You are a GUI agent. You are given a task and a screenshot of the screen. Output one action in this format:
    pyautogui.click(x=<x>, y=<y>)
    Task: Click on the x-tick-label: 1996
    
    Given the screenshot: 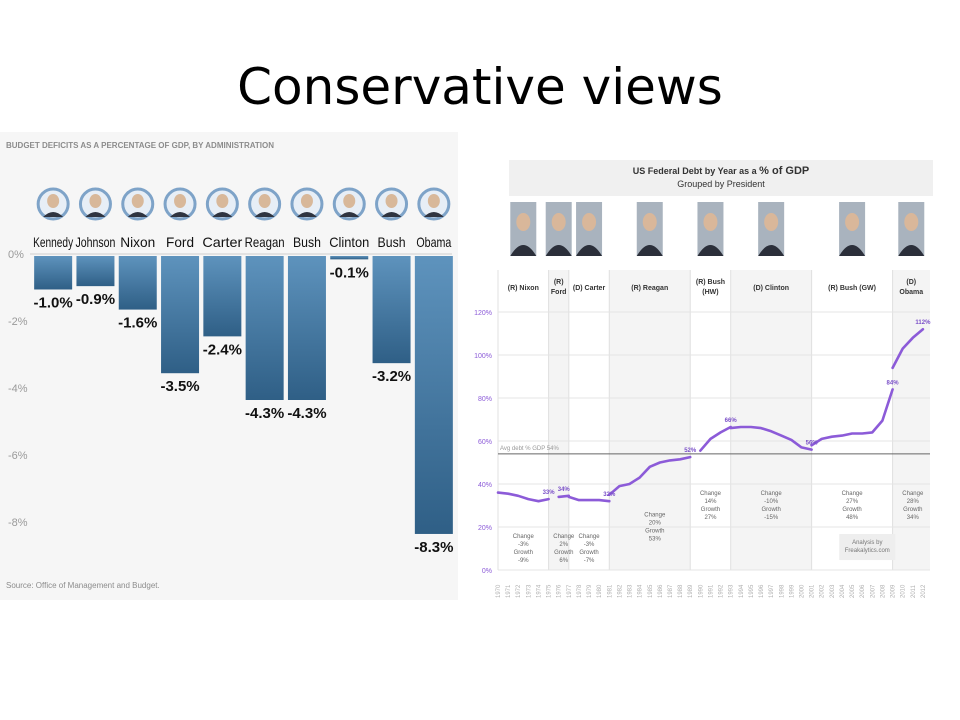 What is the action you would take?
    pyautogui.click(x=762, y=591)
    